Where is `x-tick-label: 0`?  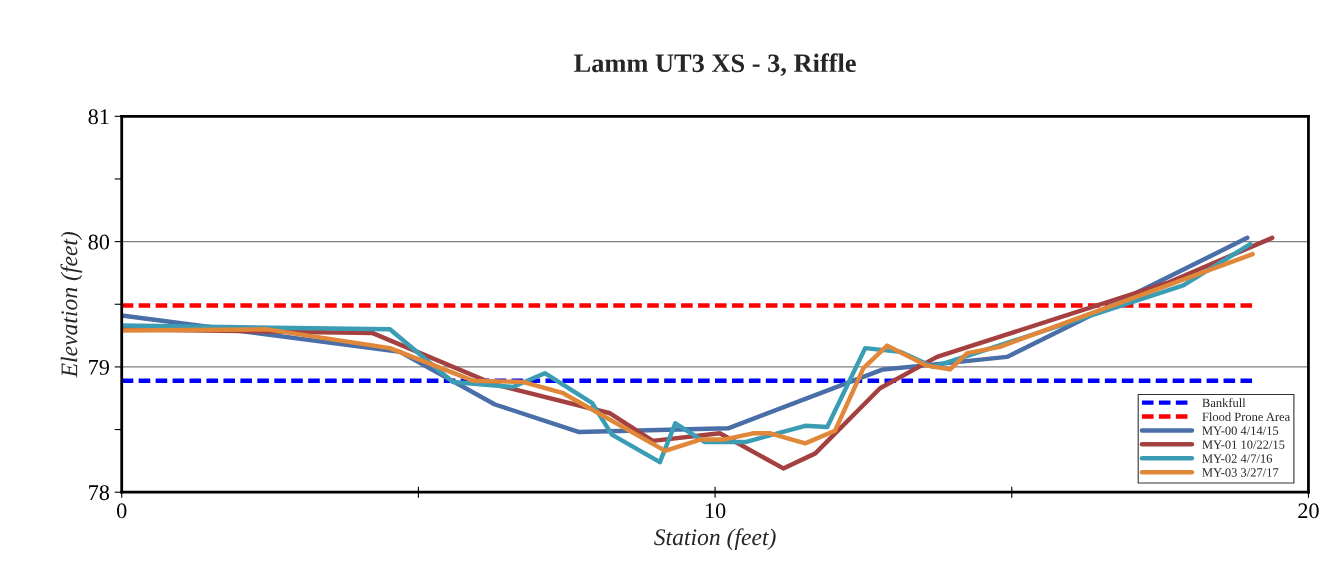 x-tick-label: 0 is located at coordinates (122, 511).